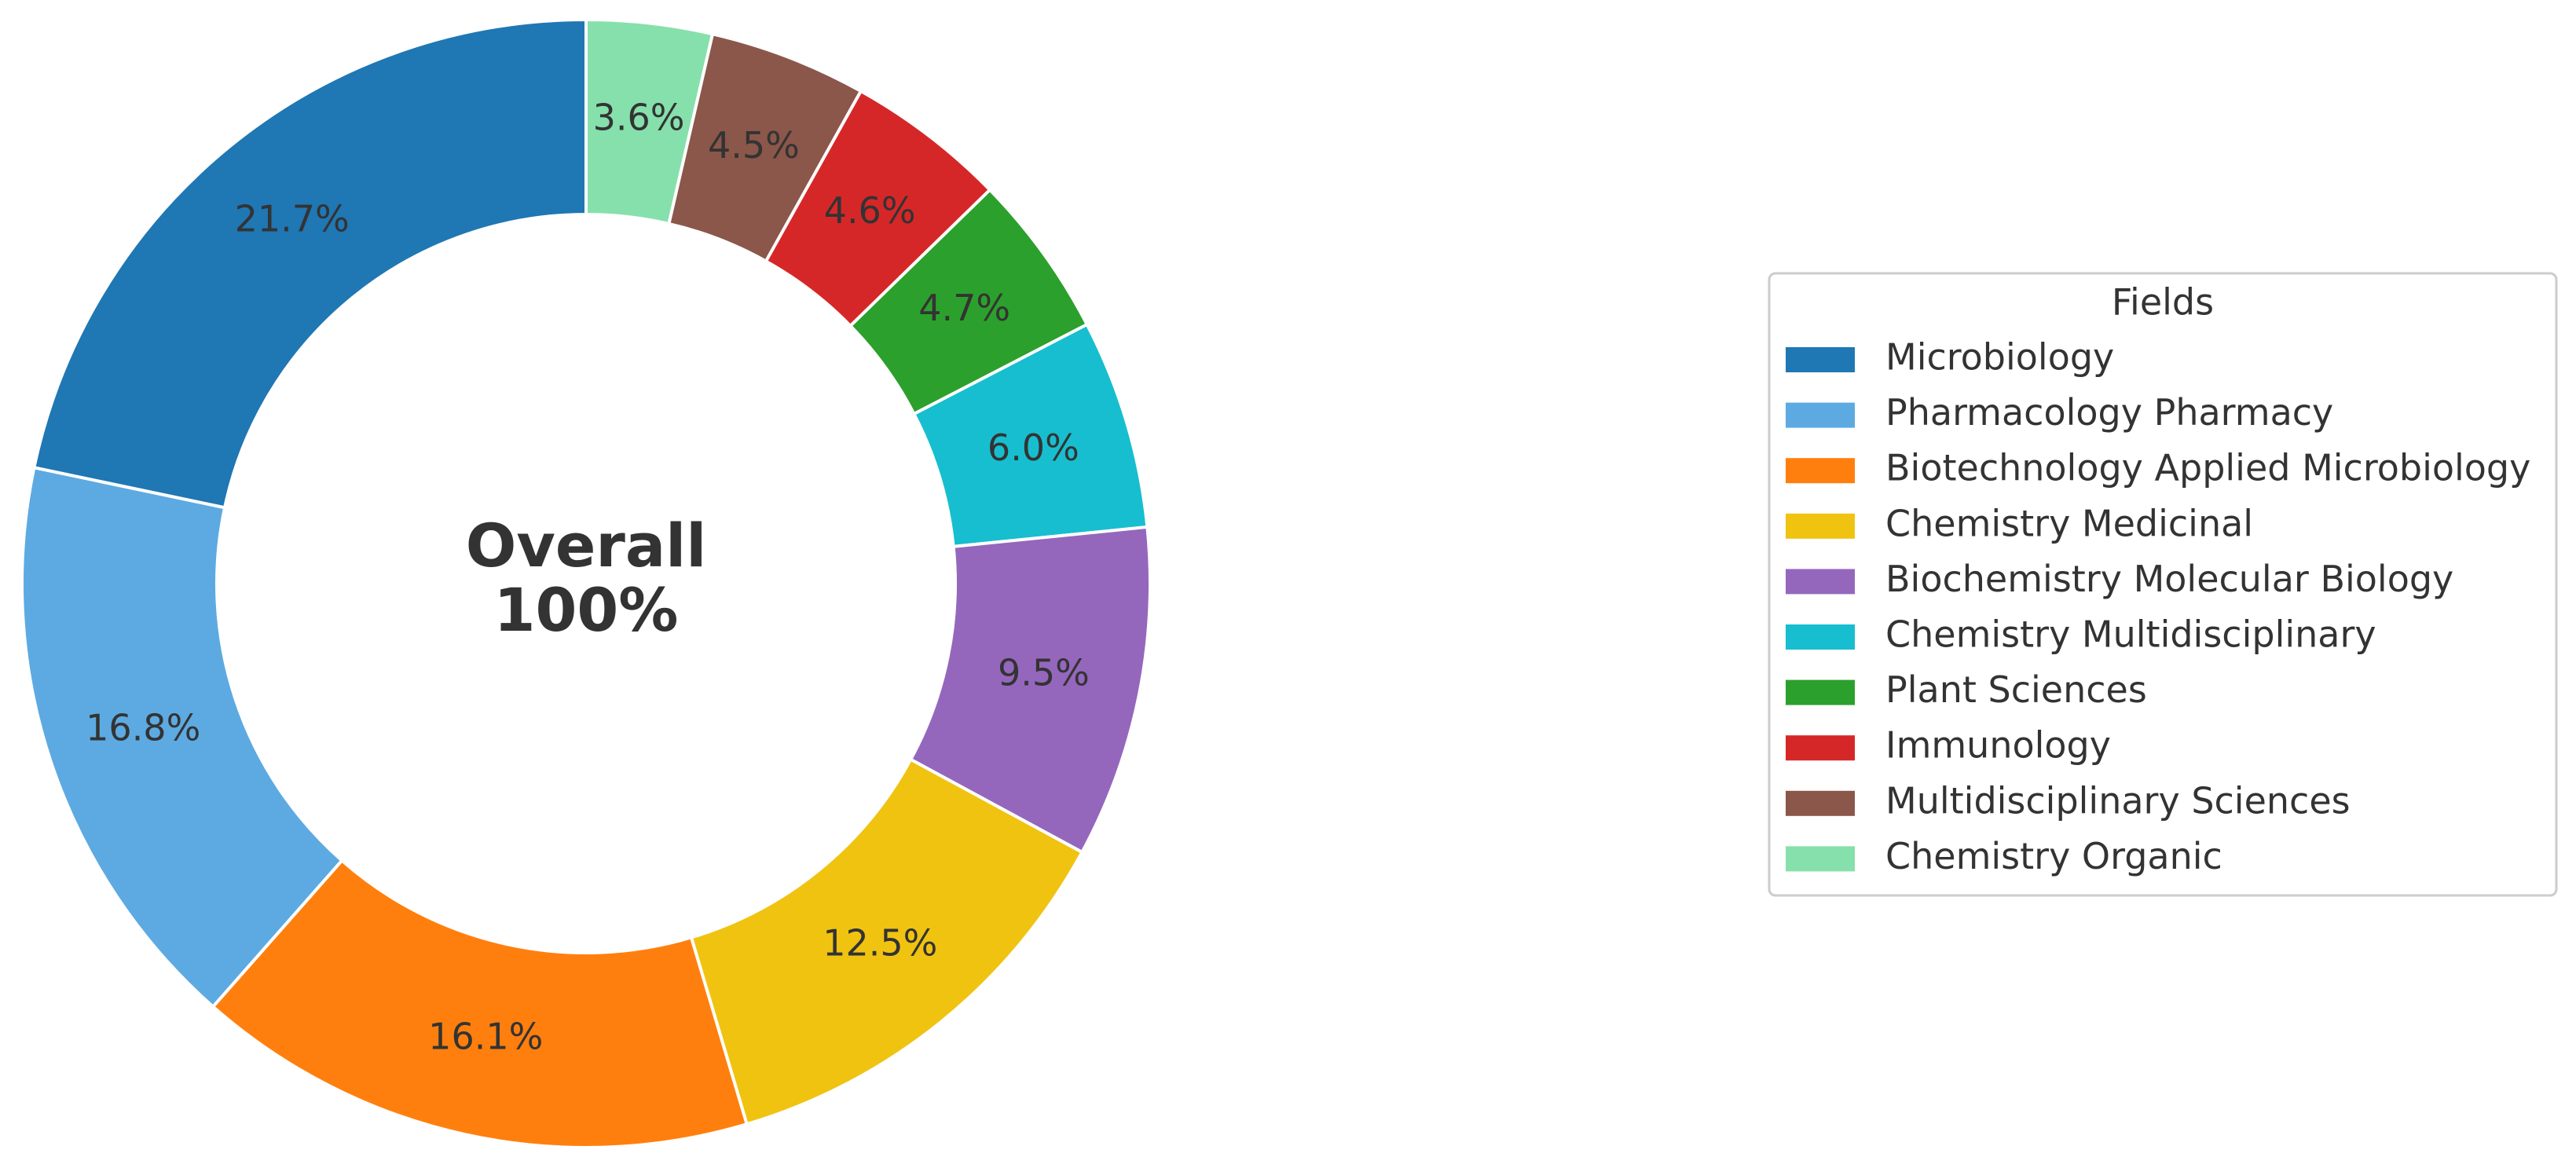 Image resolution: width=2576 pixels, height=1168 pixels. What do you see at coordinates (639, 117) in the screenshot?
I see `slice-label-chemistry-organic: 3.6%` at bounding box center [639, 117].